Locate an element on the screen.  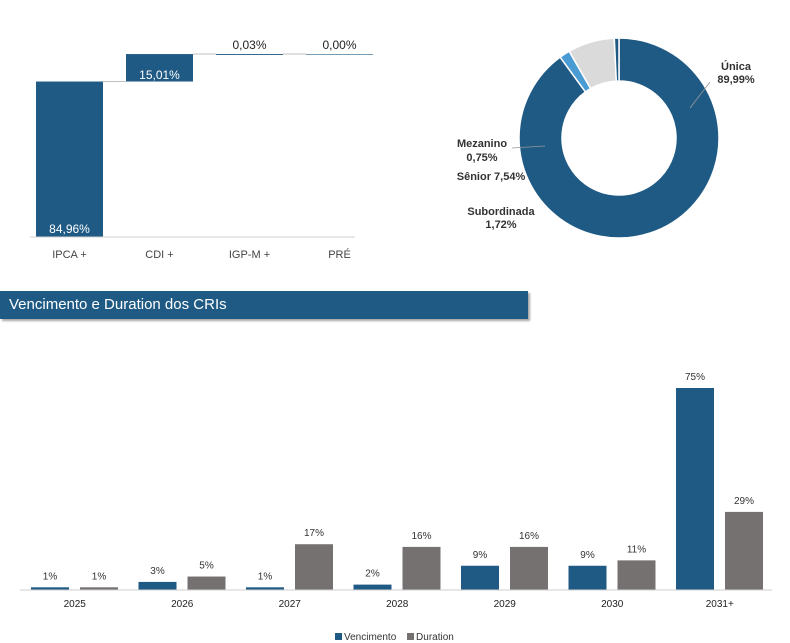
legend-item-duration: Duration is located at coordinates (430, 637).